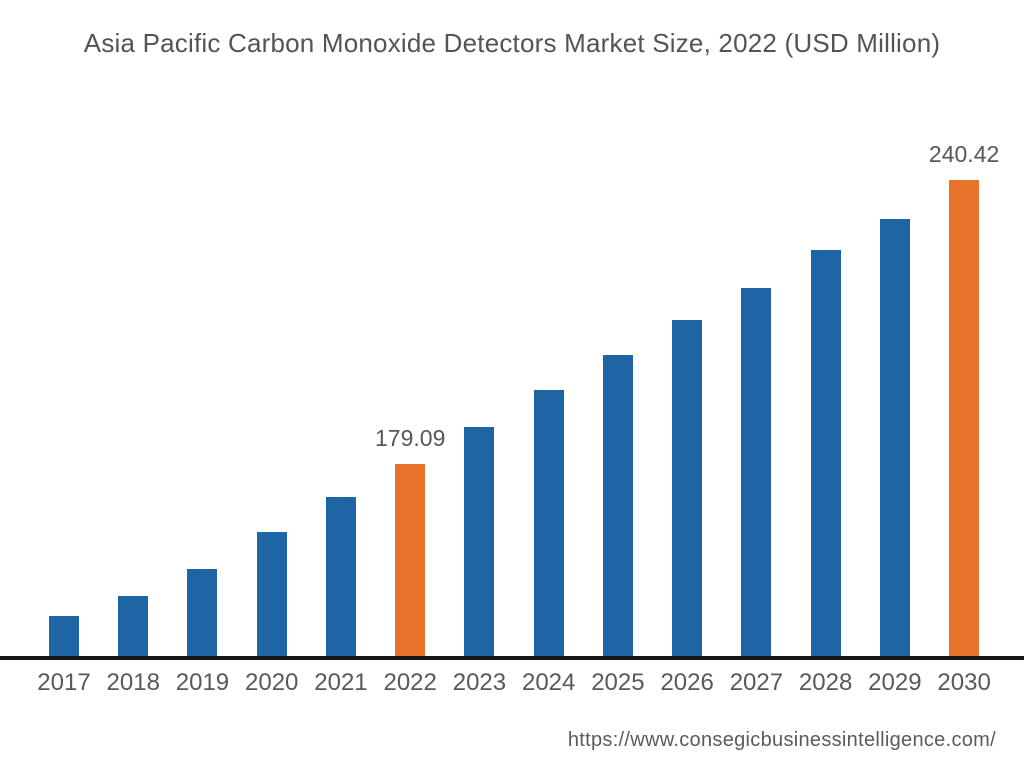 This screenshot has height=768, width=1024. Describe the element at coordinates (410, 560) in the screenshot. I see `bar-2022` at that location.